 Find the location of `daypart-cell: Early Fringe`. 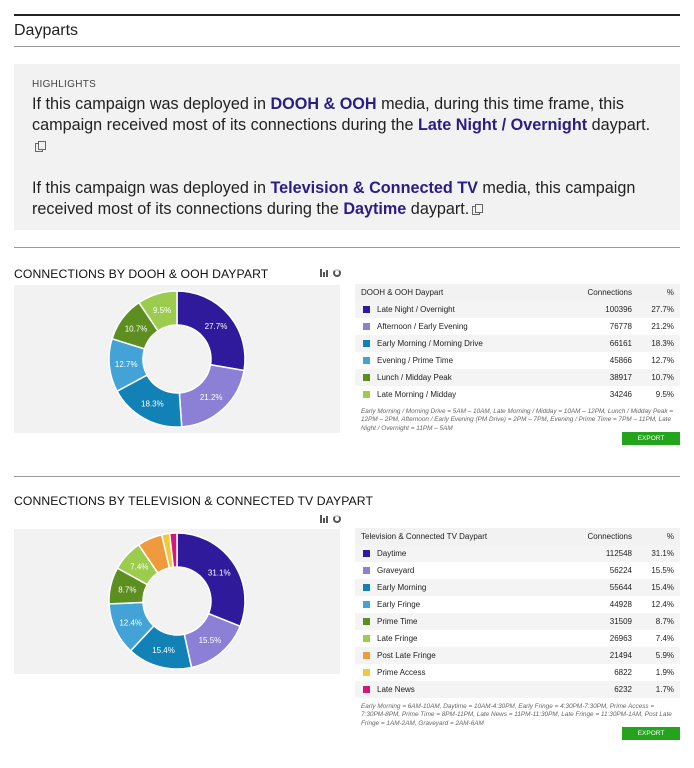

daypart-cell: Early Fringe is located at coordinates (456, 604).